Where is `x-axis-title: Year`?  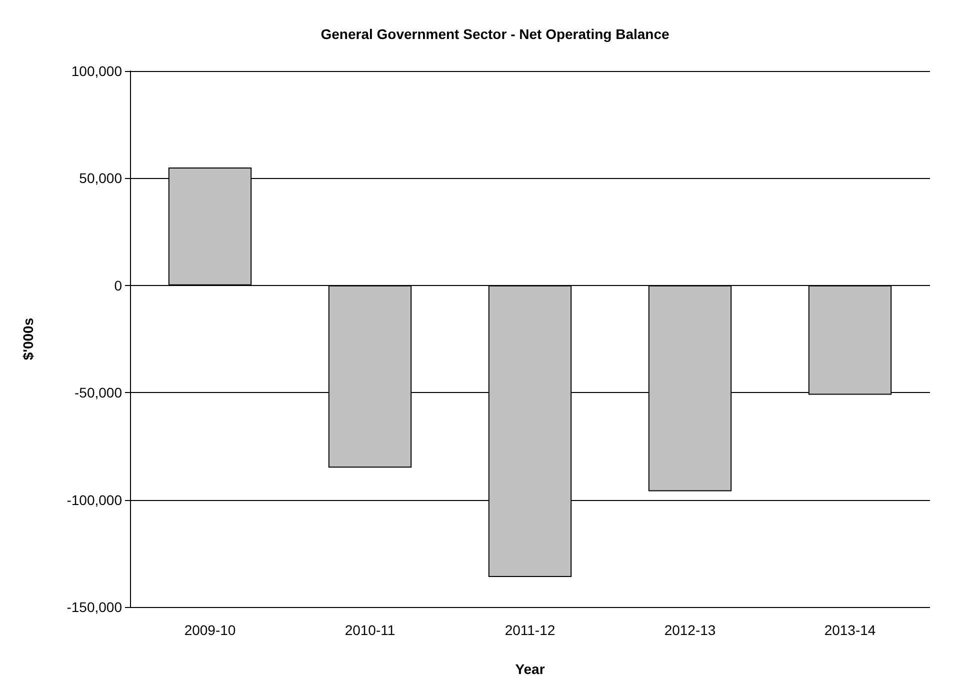
x-axis-title: Year is located at coordinates (530, 669).